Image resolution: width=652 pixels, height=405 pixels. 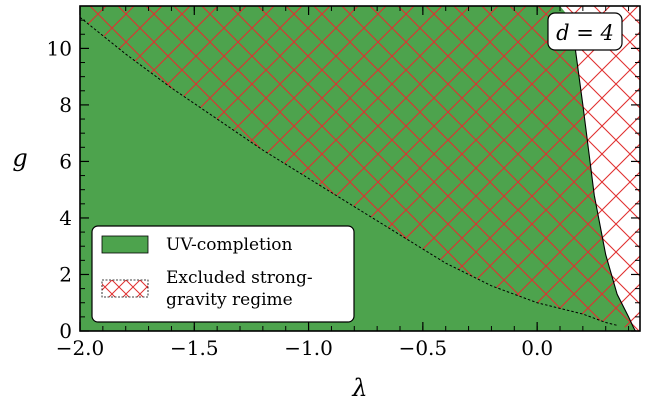 I want to click on y-axis-label: g, so click(x=19, y=158).